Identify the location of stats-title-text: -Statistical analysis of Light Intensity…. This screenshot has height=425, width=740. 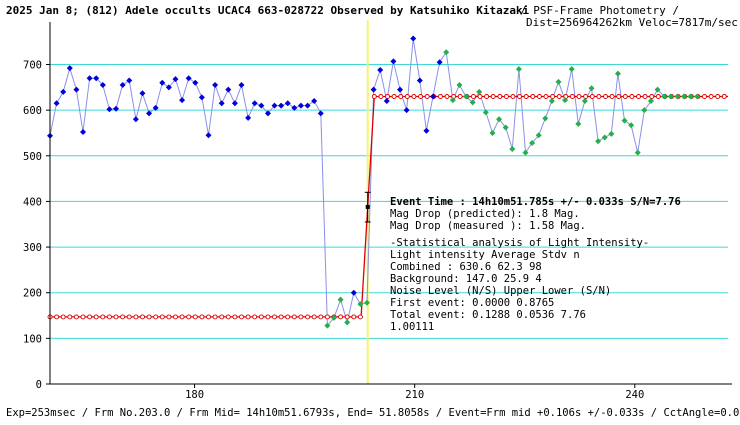
(519, 243).